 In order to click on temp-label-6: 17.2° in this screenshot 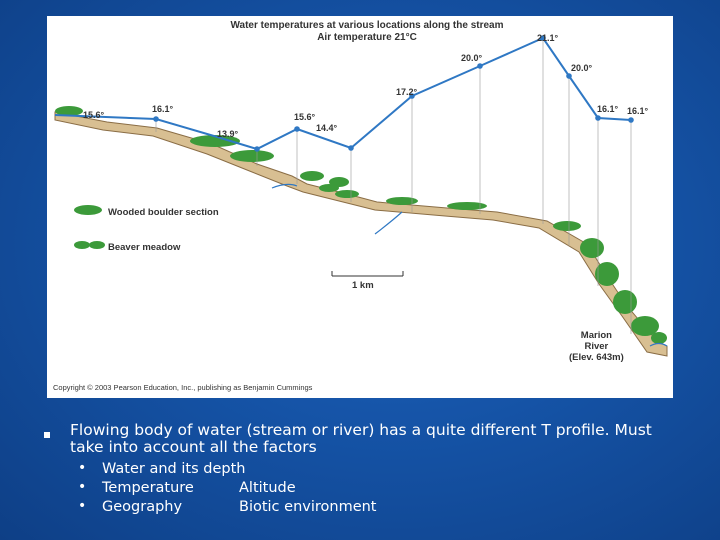, I will do `click(407, 92)`.